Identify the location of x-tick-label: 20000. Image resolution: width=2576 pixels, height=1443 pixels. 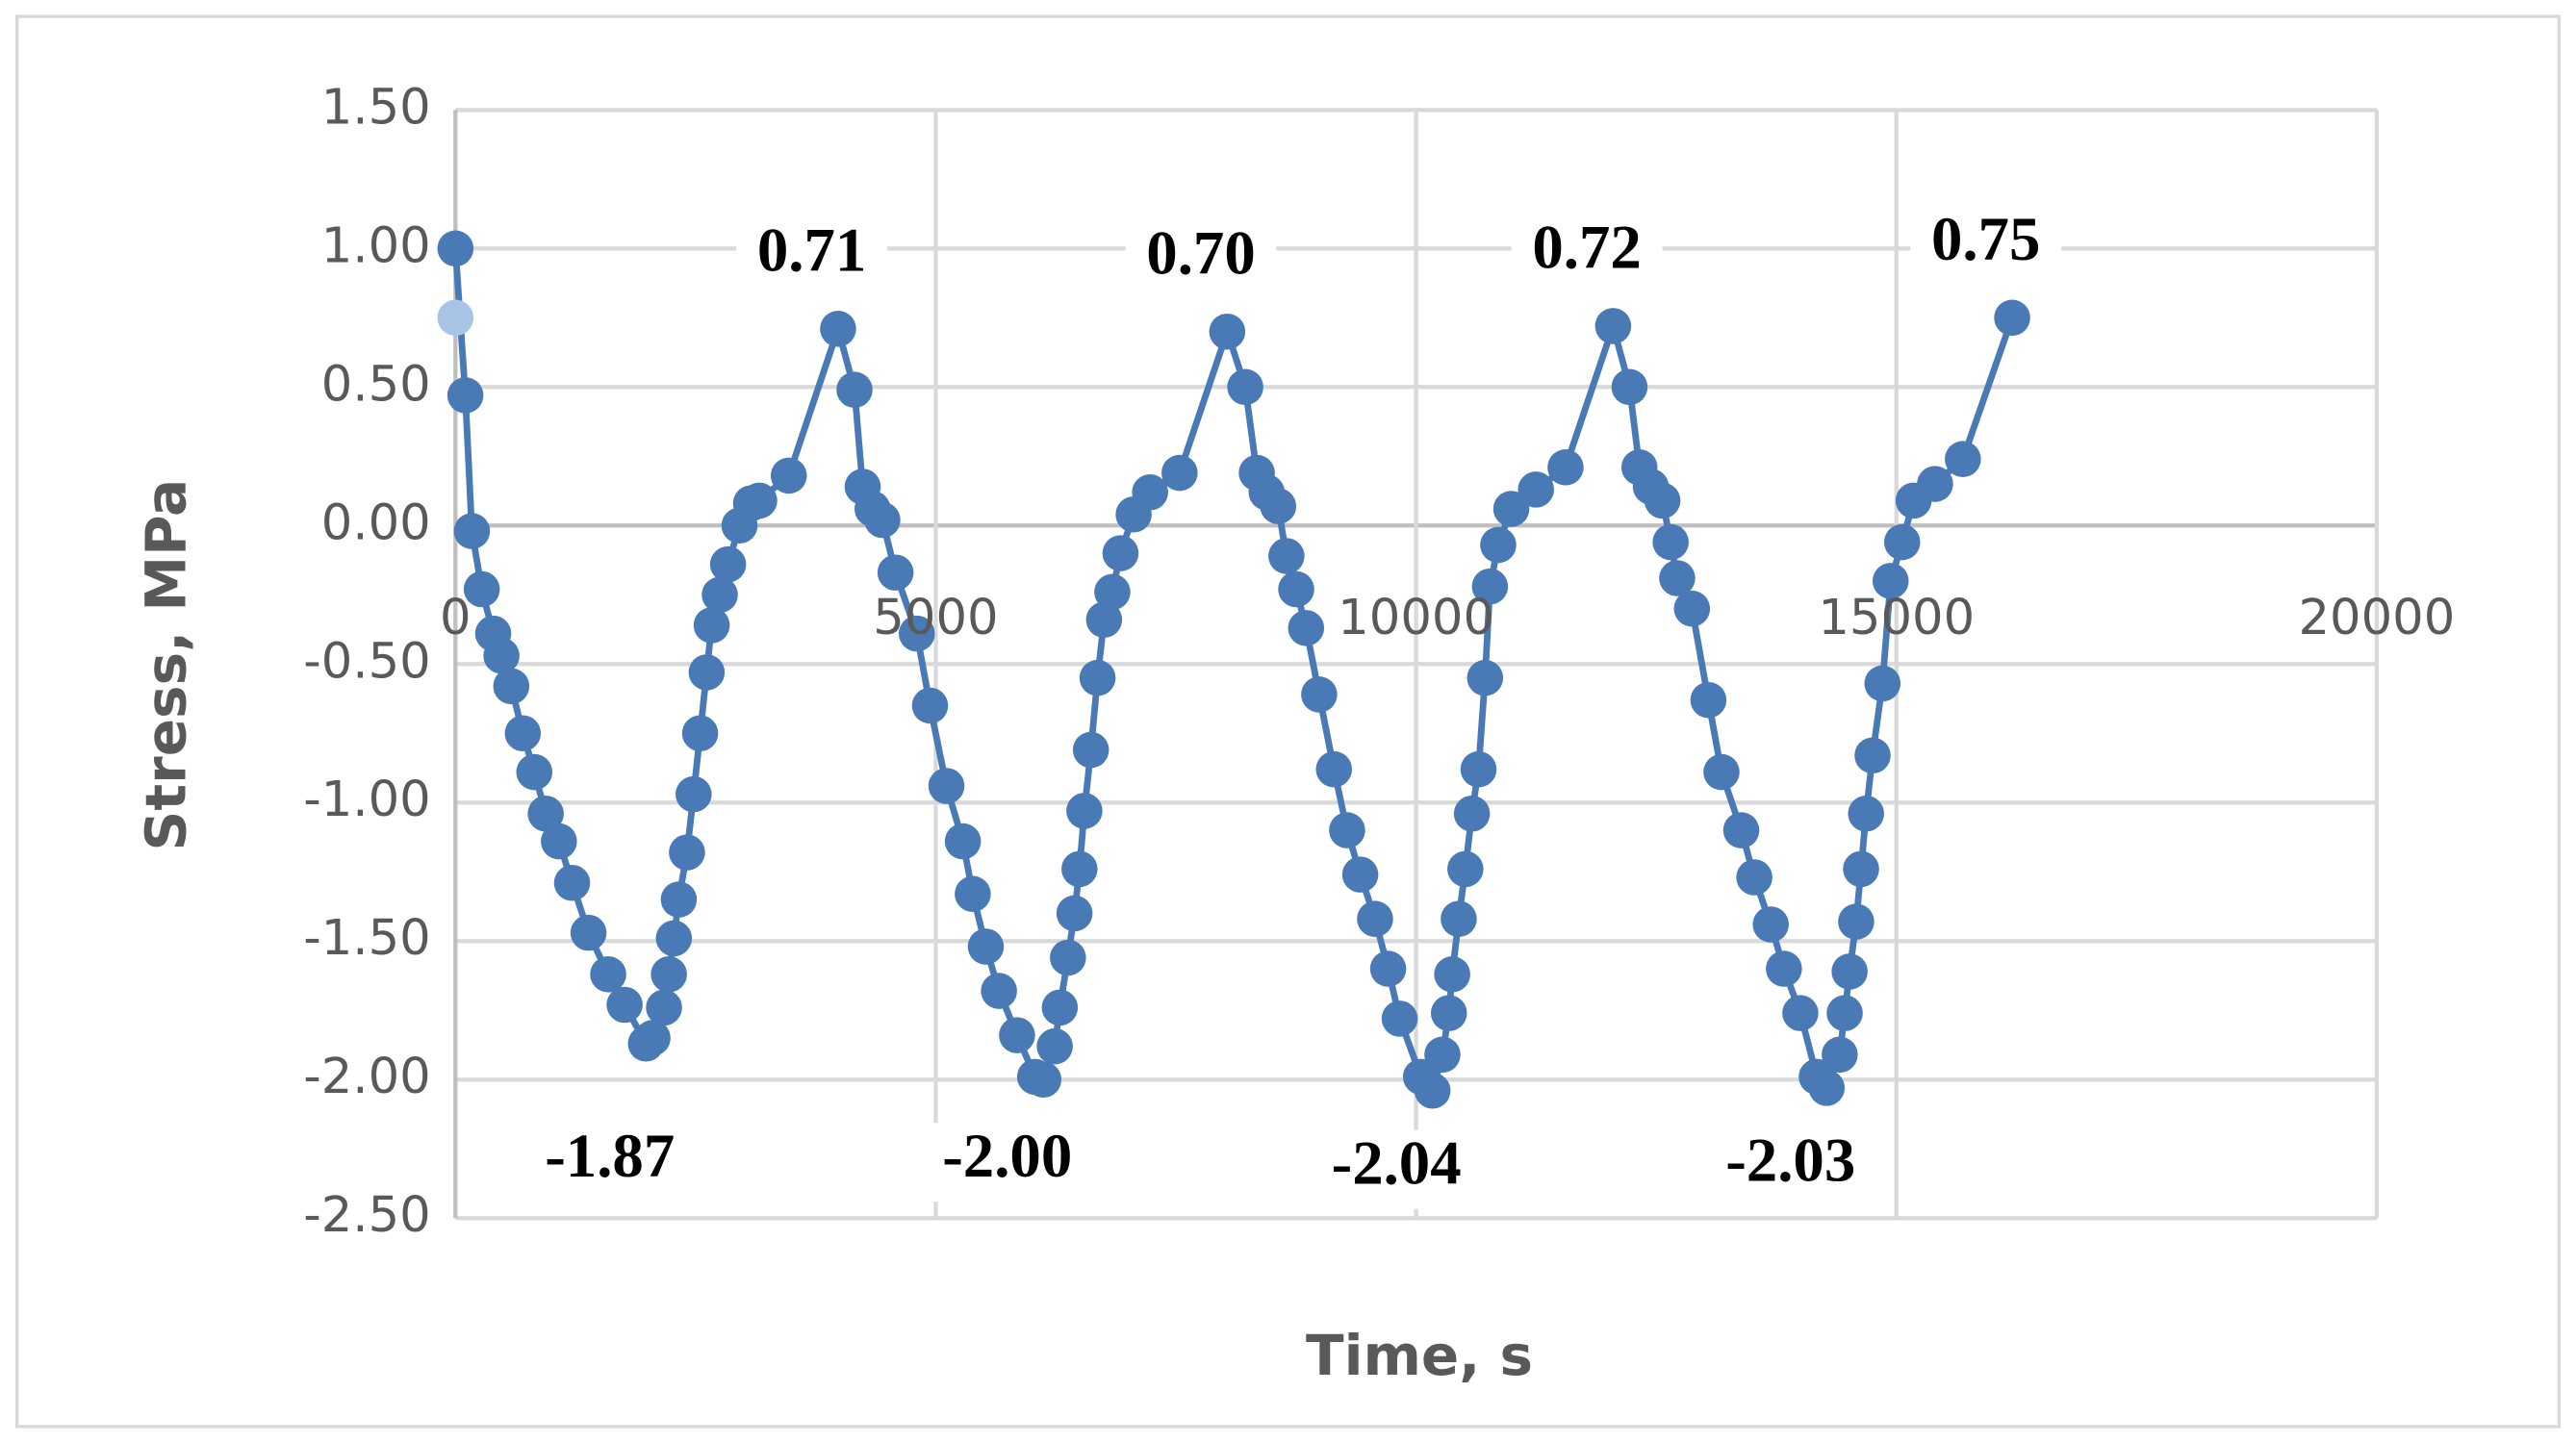
(2376, 617).